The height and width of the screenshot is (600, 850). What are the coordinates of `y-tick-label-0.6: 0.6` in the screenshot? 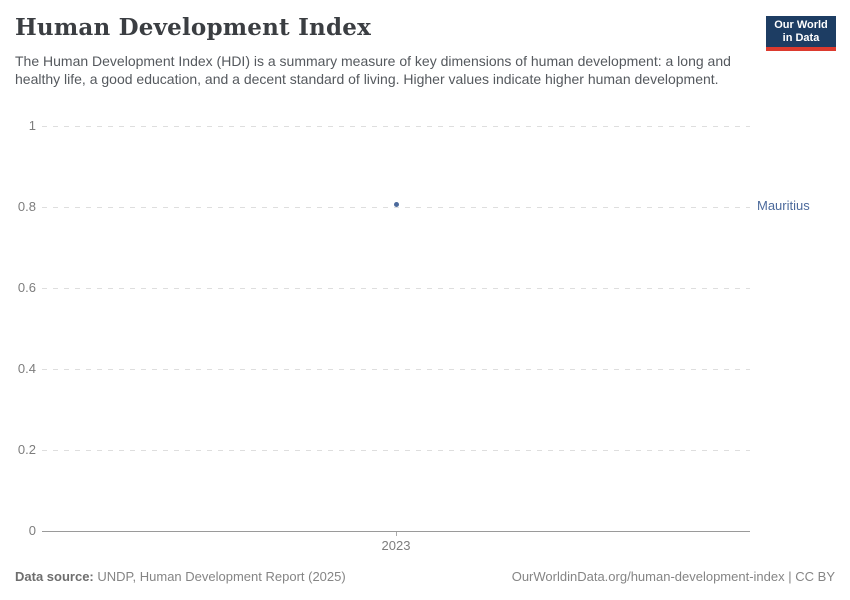 It's located at (26, 287).